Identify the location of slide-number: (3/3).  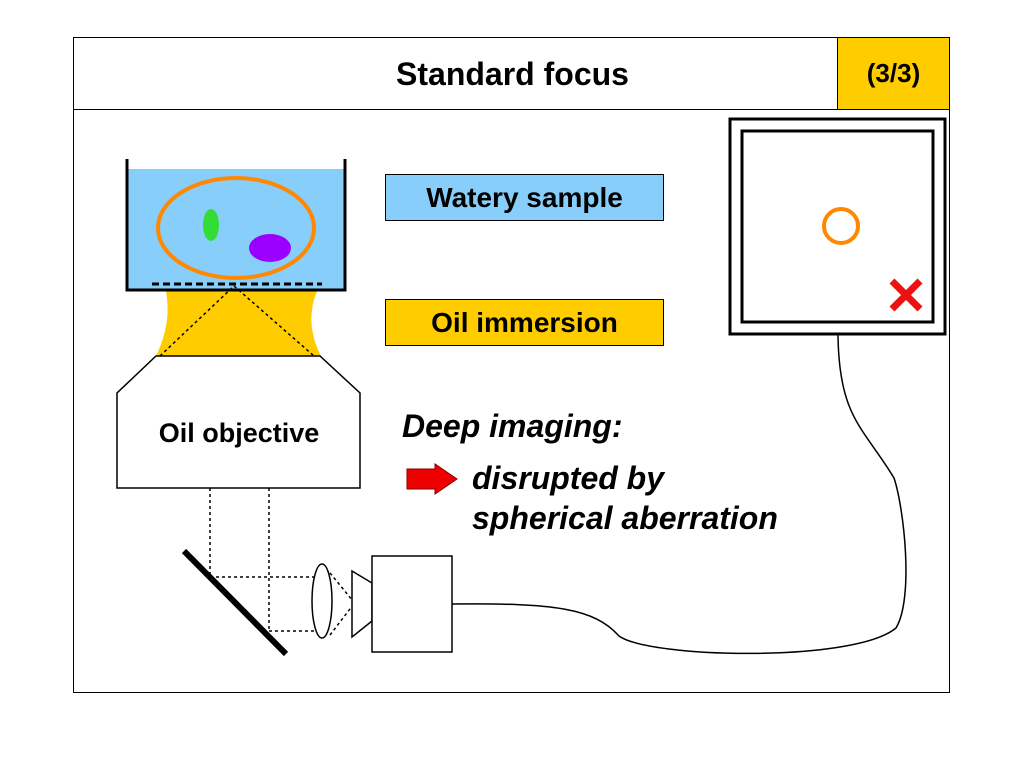
(893, 73).